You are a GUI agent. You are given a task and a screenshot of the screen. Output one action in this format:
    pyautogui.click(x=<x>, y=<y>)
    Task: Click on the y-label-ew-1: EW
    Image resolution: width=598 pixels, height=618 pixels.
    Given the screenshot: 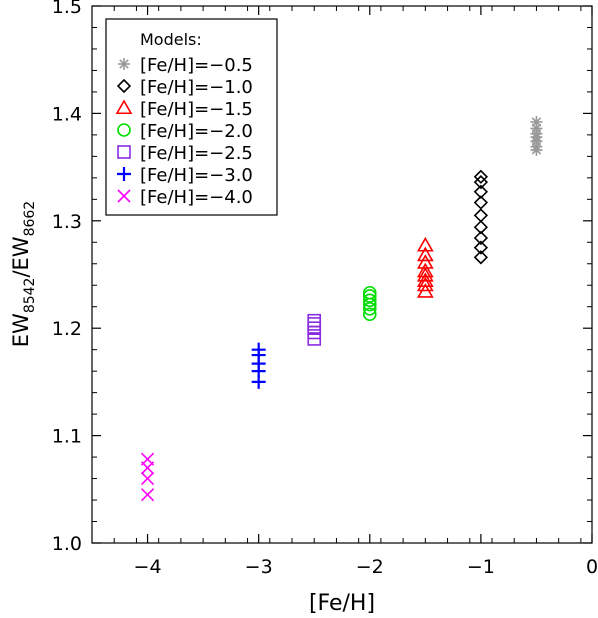 What is the action you would take?
    pyautogui.click(x=21, y=330)
    